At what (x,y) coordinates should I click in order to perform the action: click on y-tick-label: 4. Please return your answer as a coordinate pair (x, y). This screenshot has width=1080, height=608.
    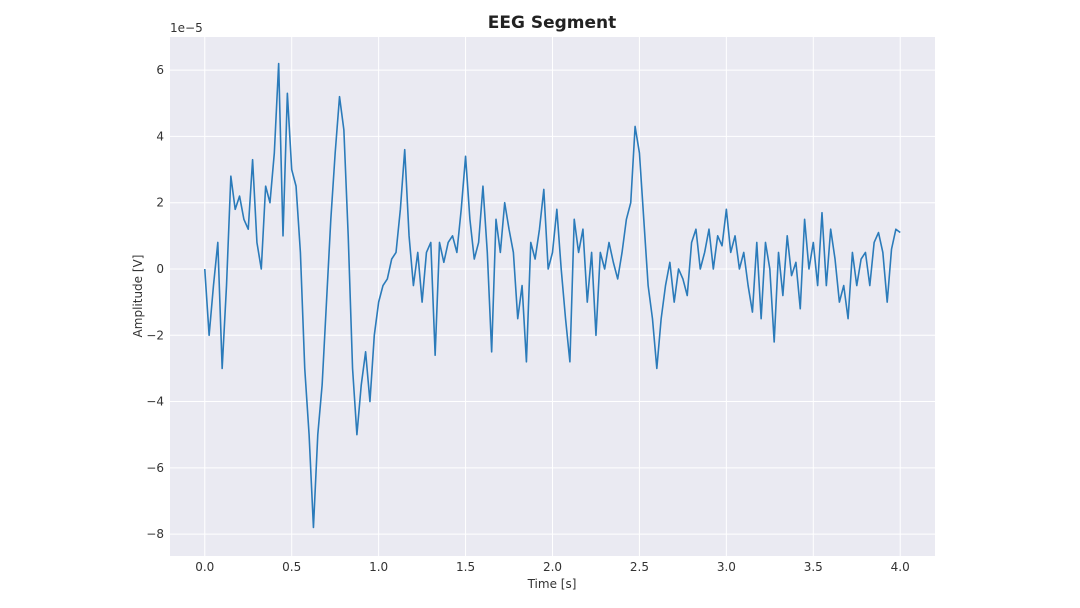
    Looking at the image, I should click on (160, 136).